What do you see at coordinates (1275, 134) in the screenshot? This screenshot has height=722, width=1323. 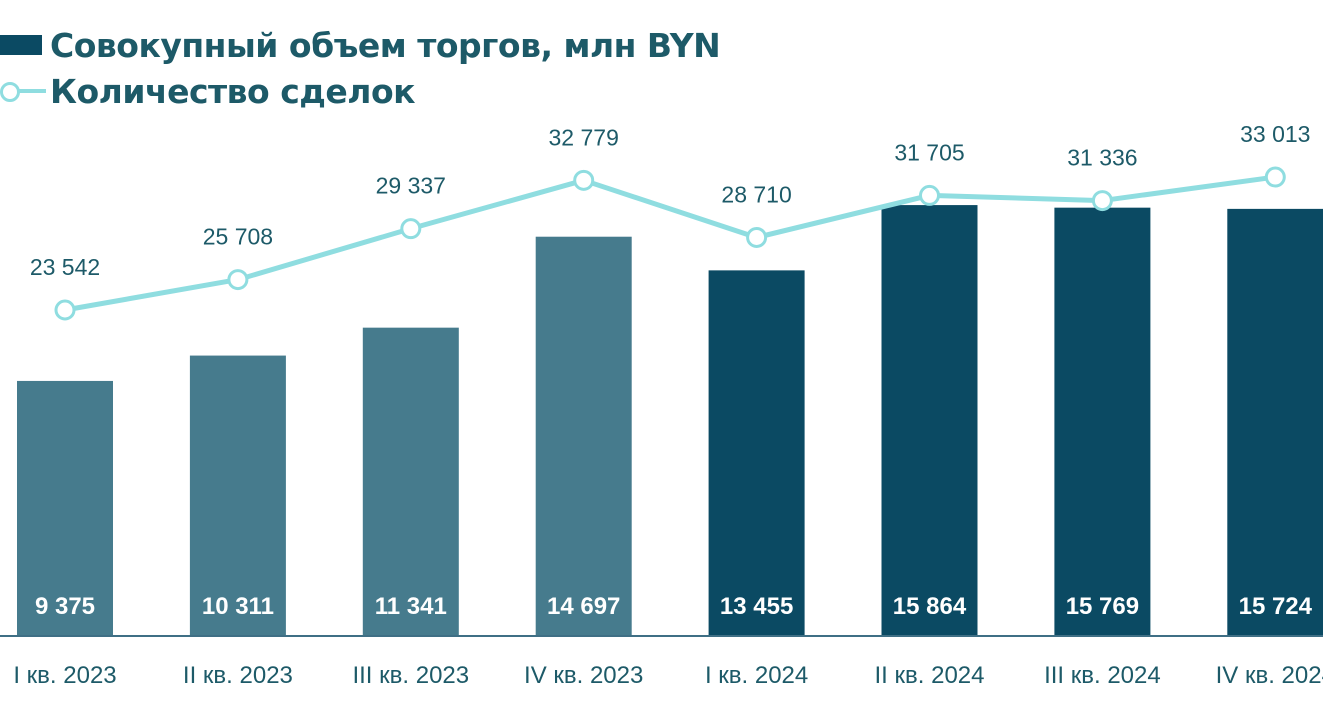 I see `line-value-label: 33 013` at bounding box center [1275, 134].